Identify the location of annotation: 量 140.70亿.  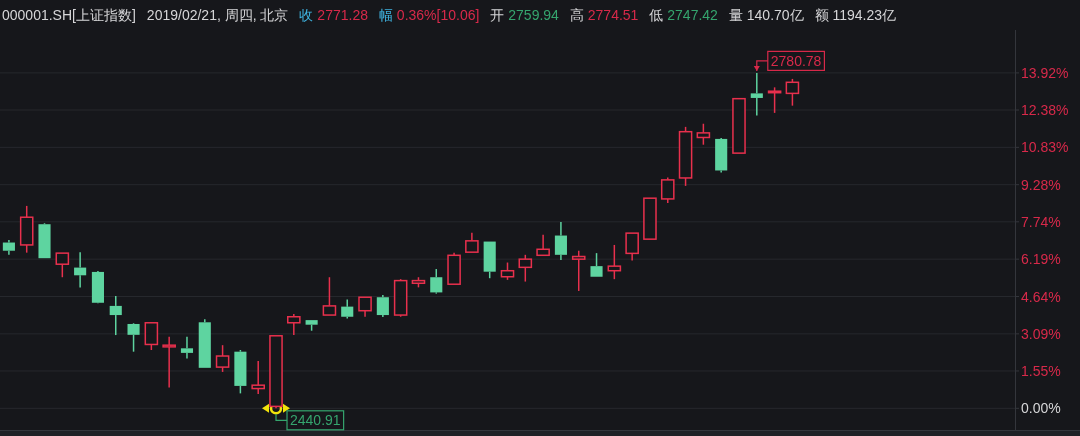
(766, 15).